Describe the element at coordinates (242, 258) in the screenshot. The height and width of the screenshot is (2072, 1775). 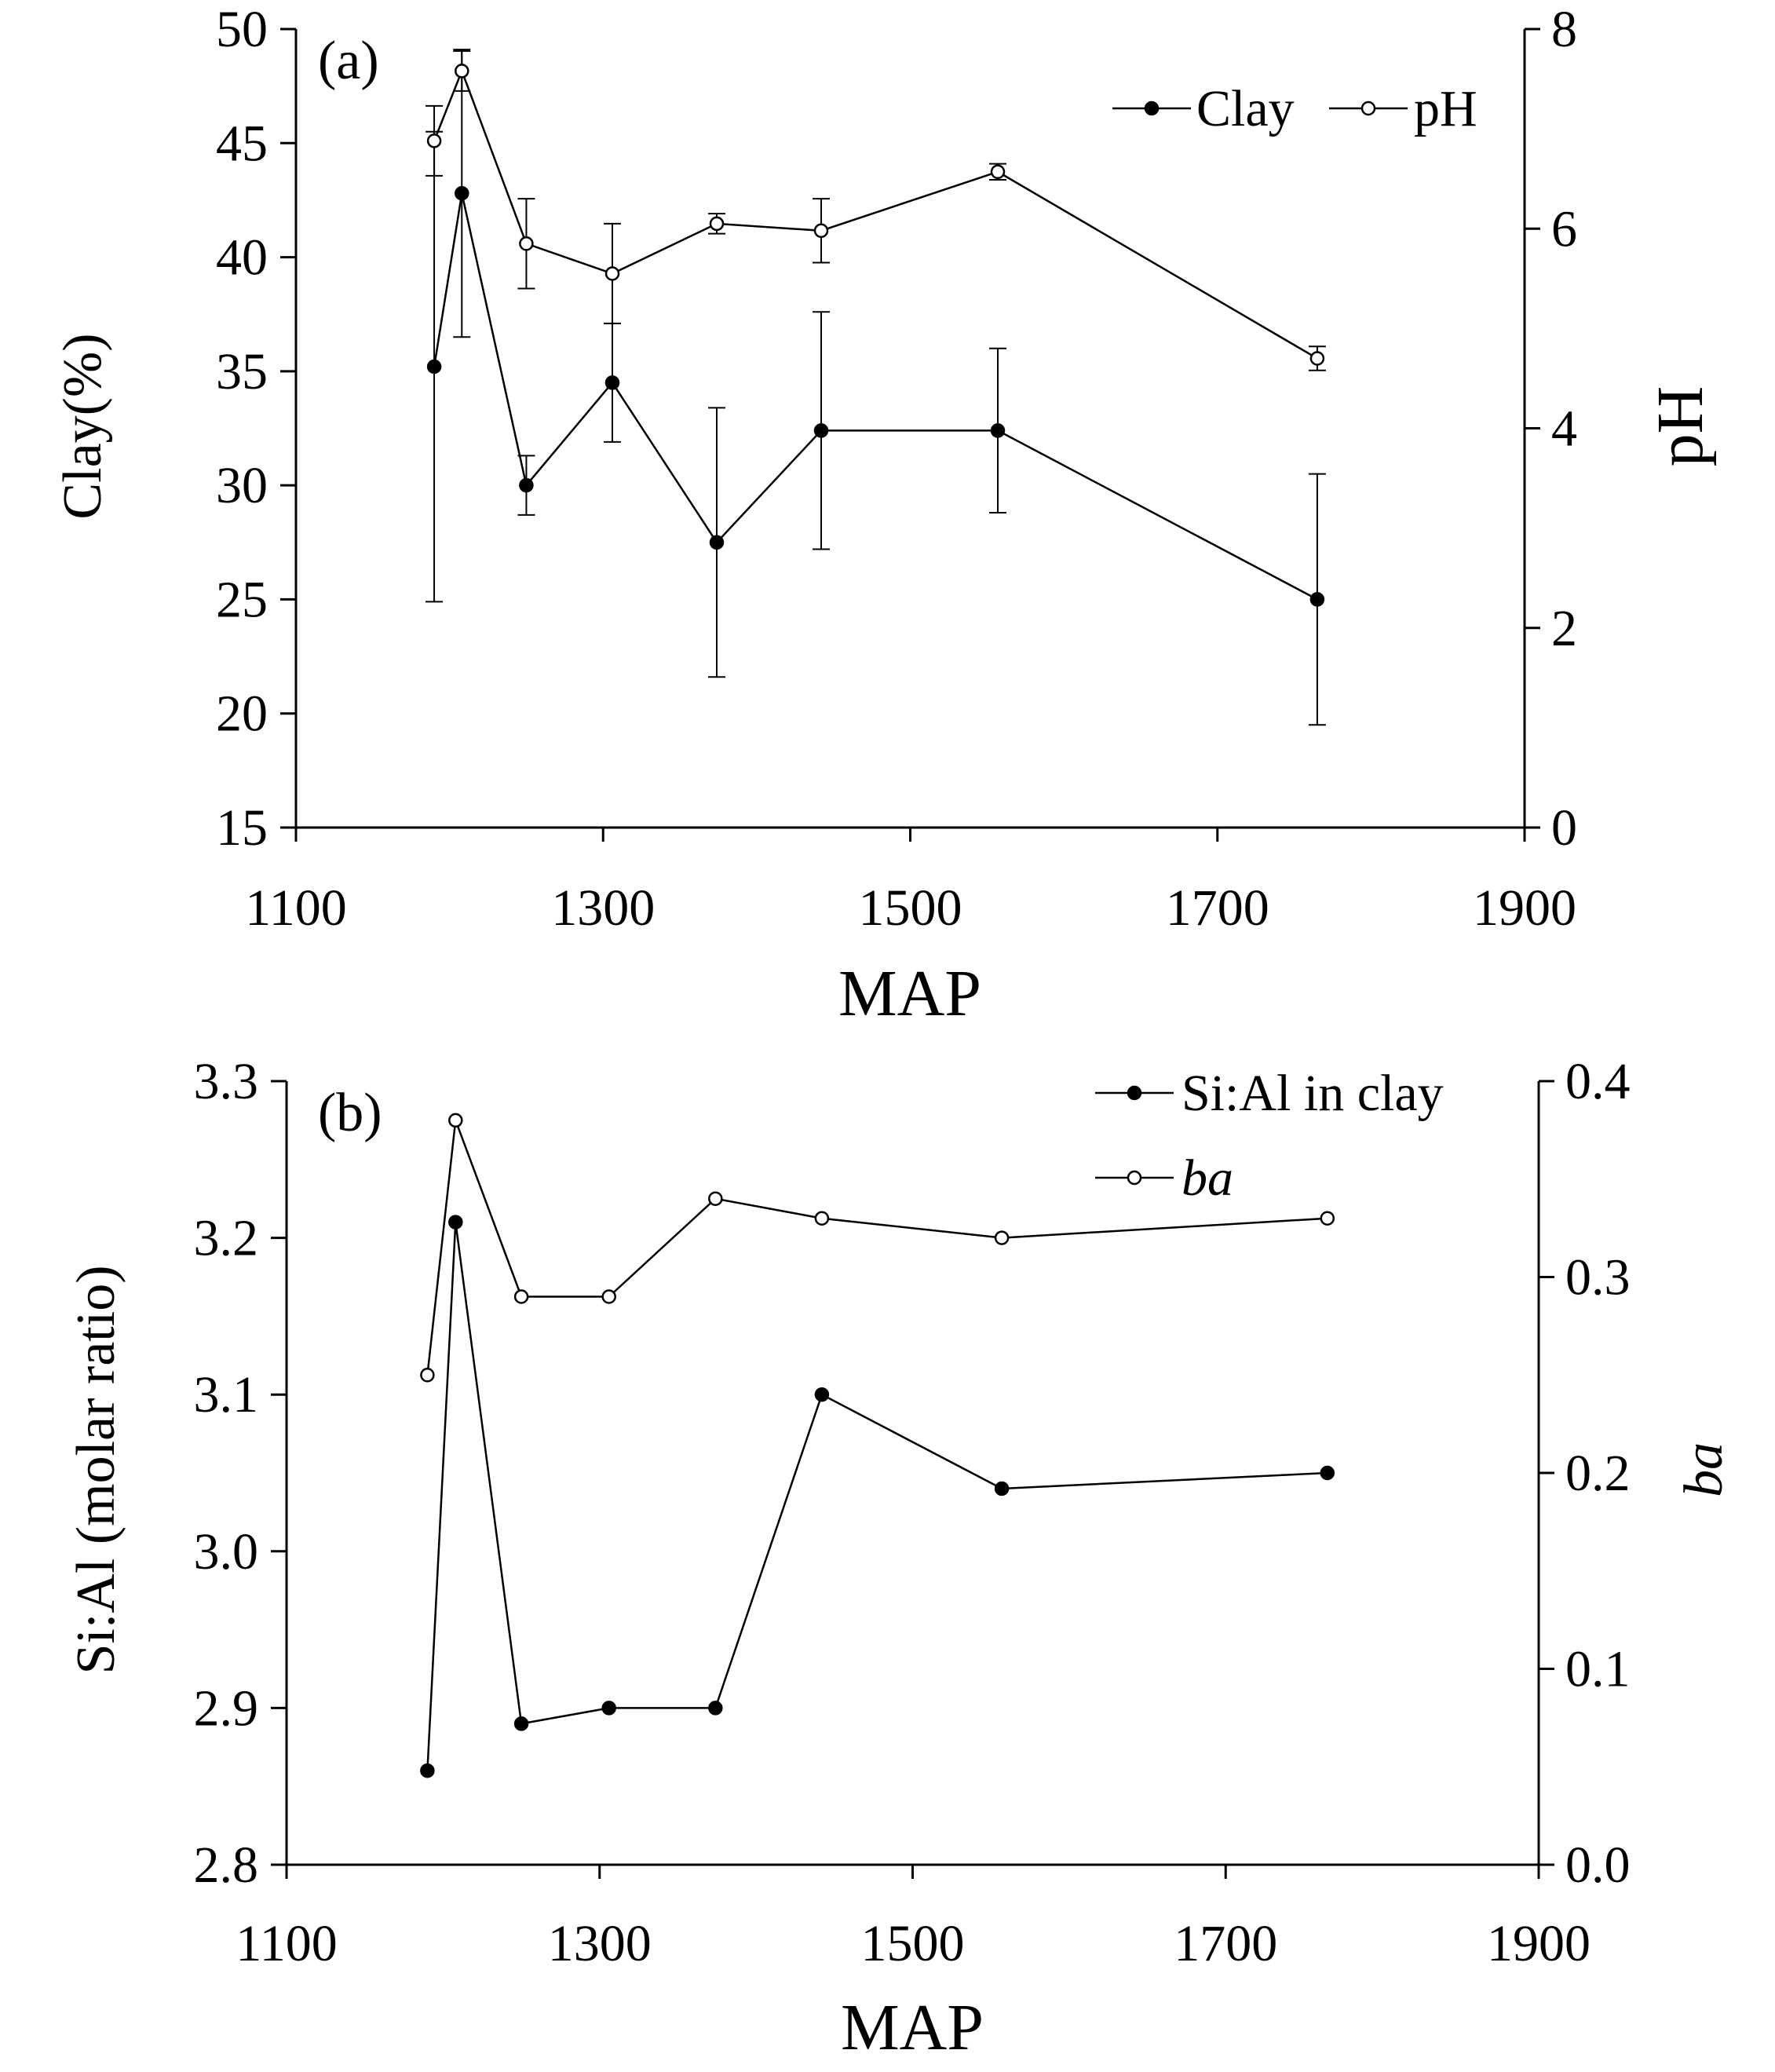
I see `panel-a-y-tick-label: 40` at that location.